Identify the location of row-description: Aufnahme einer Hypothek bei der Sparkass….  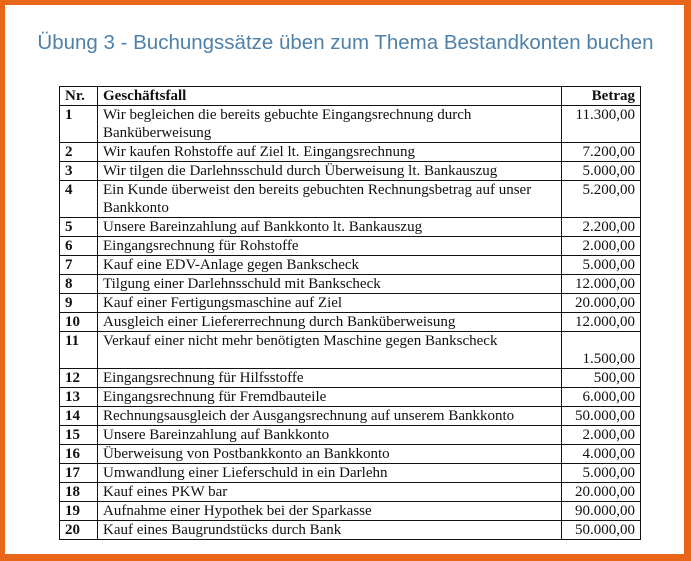
(329, 511).